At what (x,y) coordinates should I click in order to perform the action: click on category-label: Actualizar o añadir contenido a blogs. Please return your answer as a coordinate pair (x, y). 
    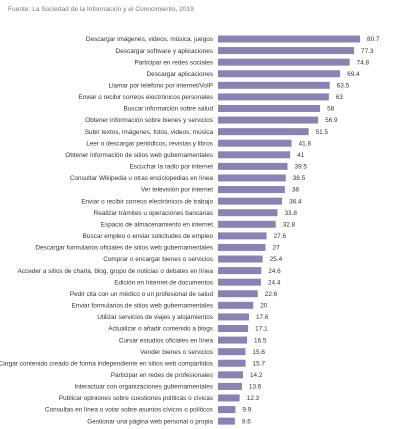
    Looking at the image, I should click on (160, 329).